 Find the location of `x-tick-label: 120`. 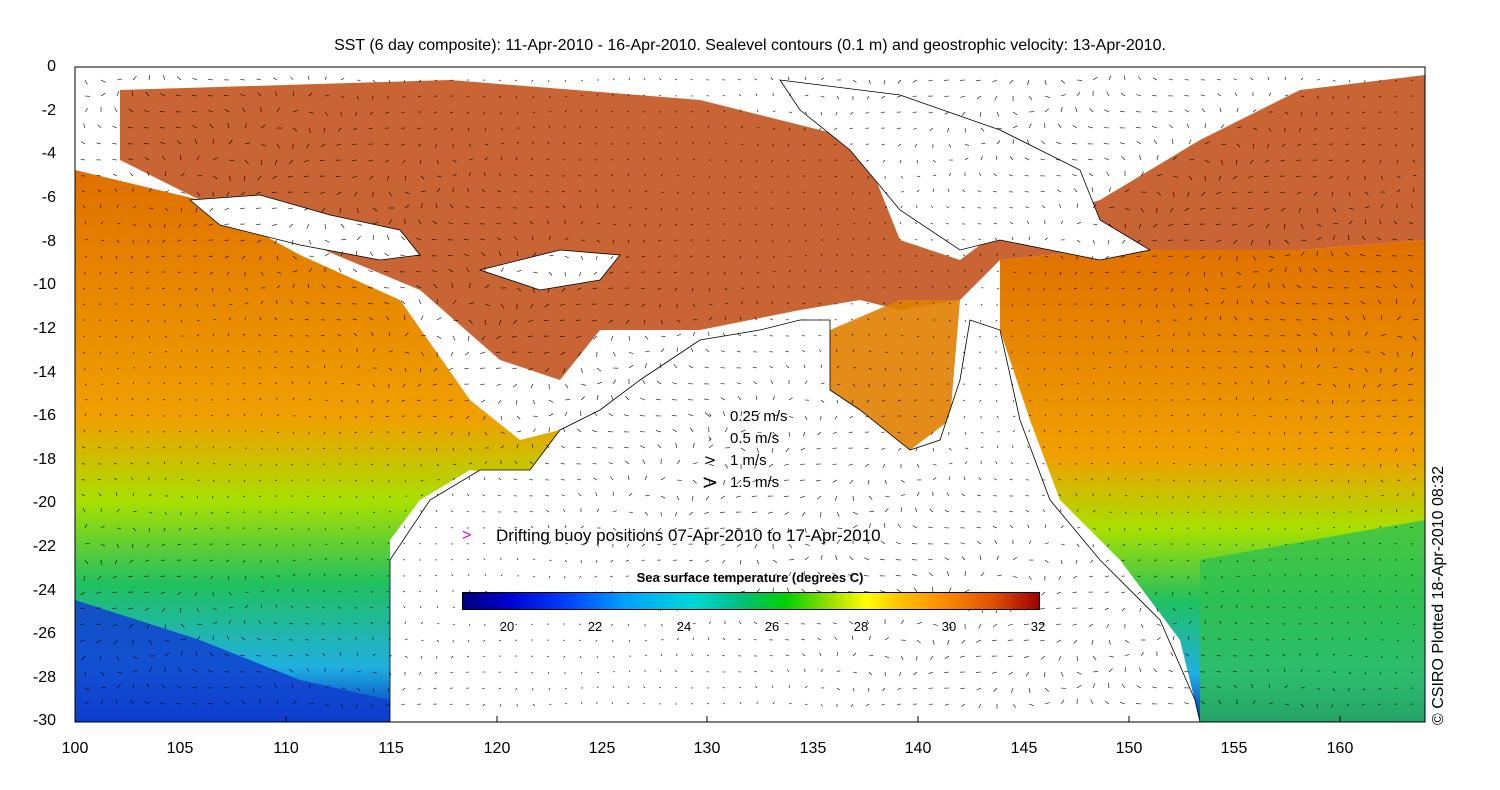

x-tick-label: 120 is located at coordinates (497, 748).